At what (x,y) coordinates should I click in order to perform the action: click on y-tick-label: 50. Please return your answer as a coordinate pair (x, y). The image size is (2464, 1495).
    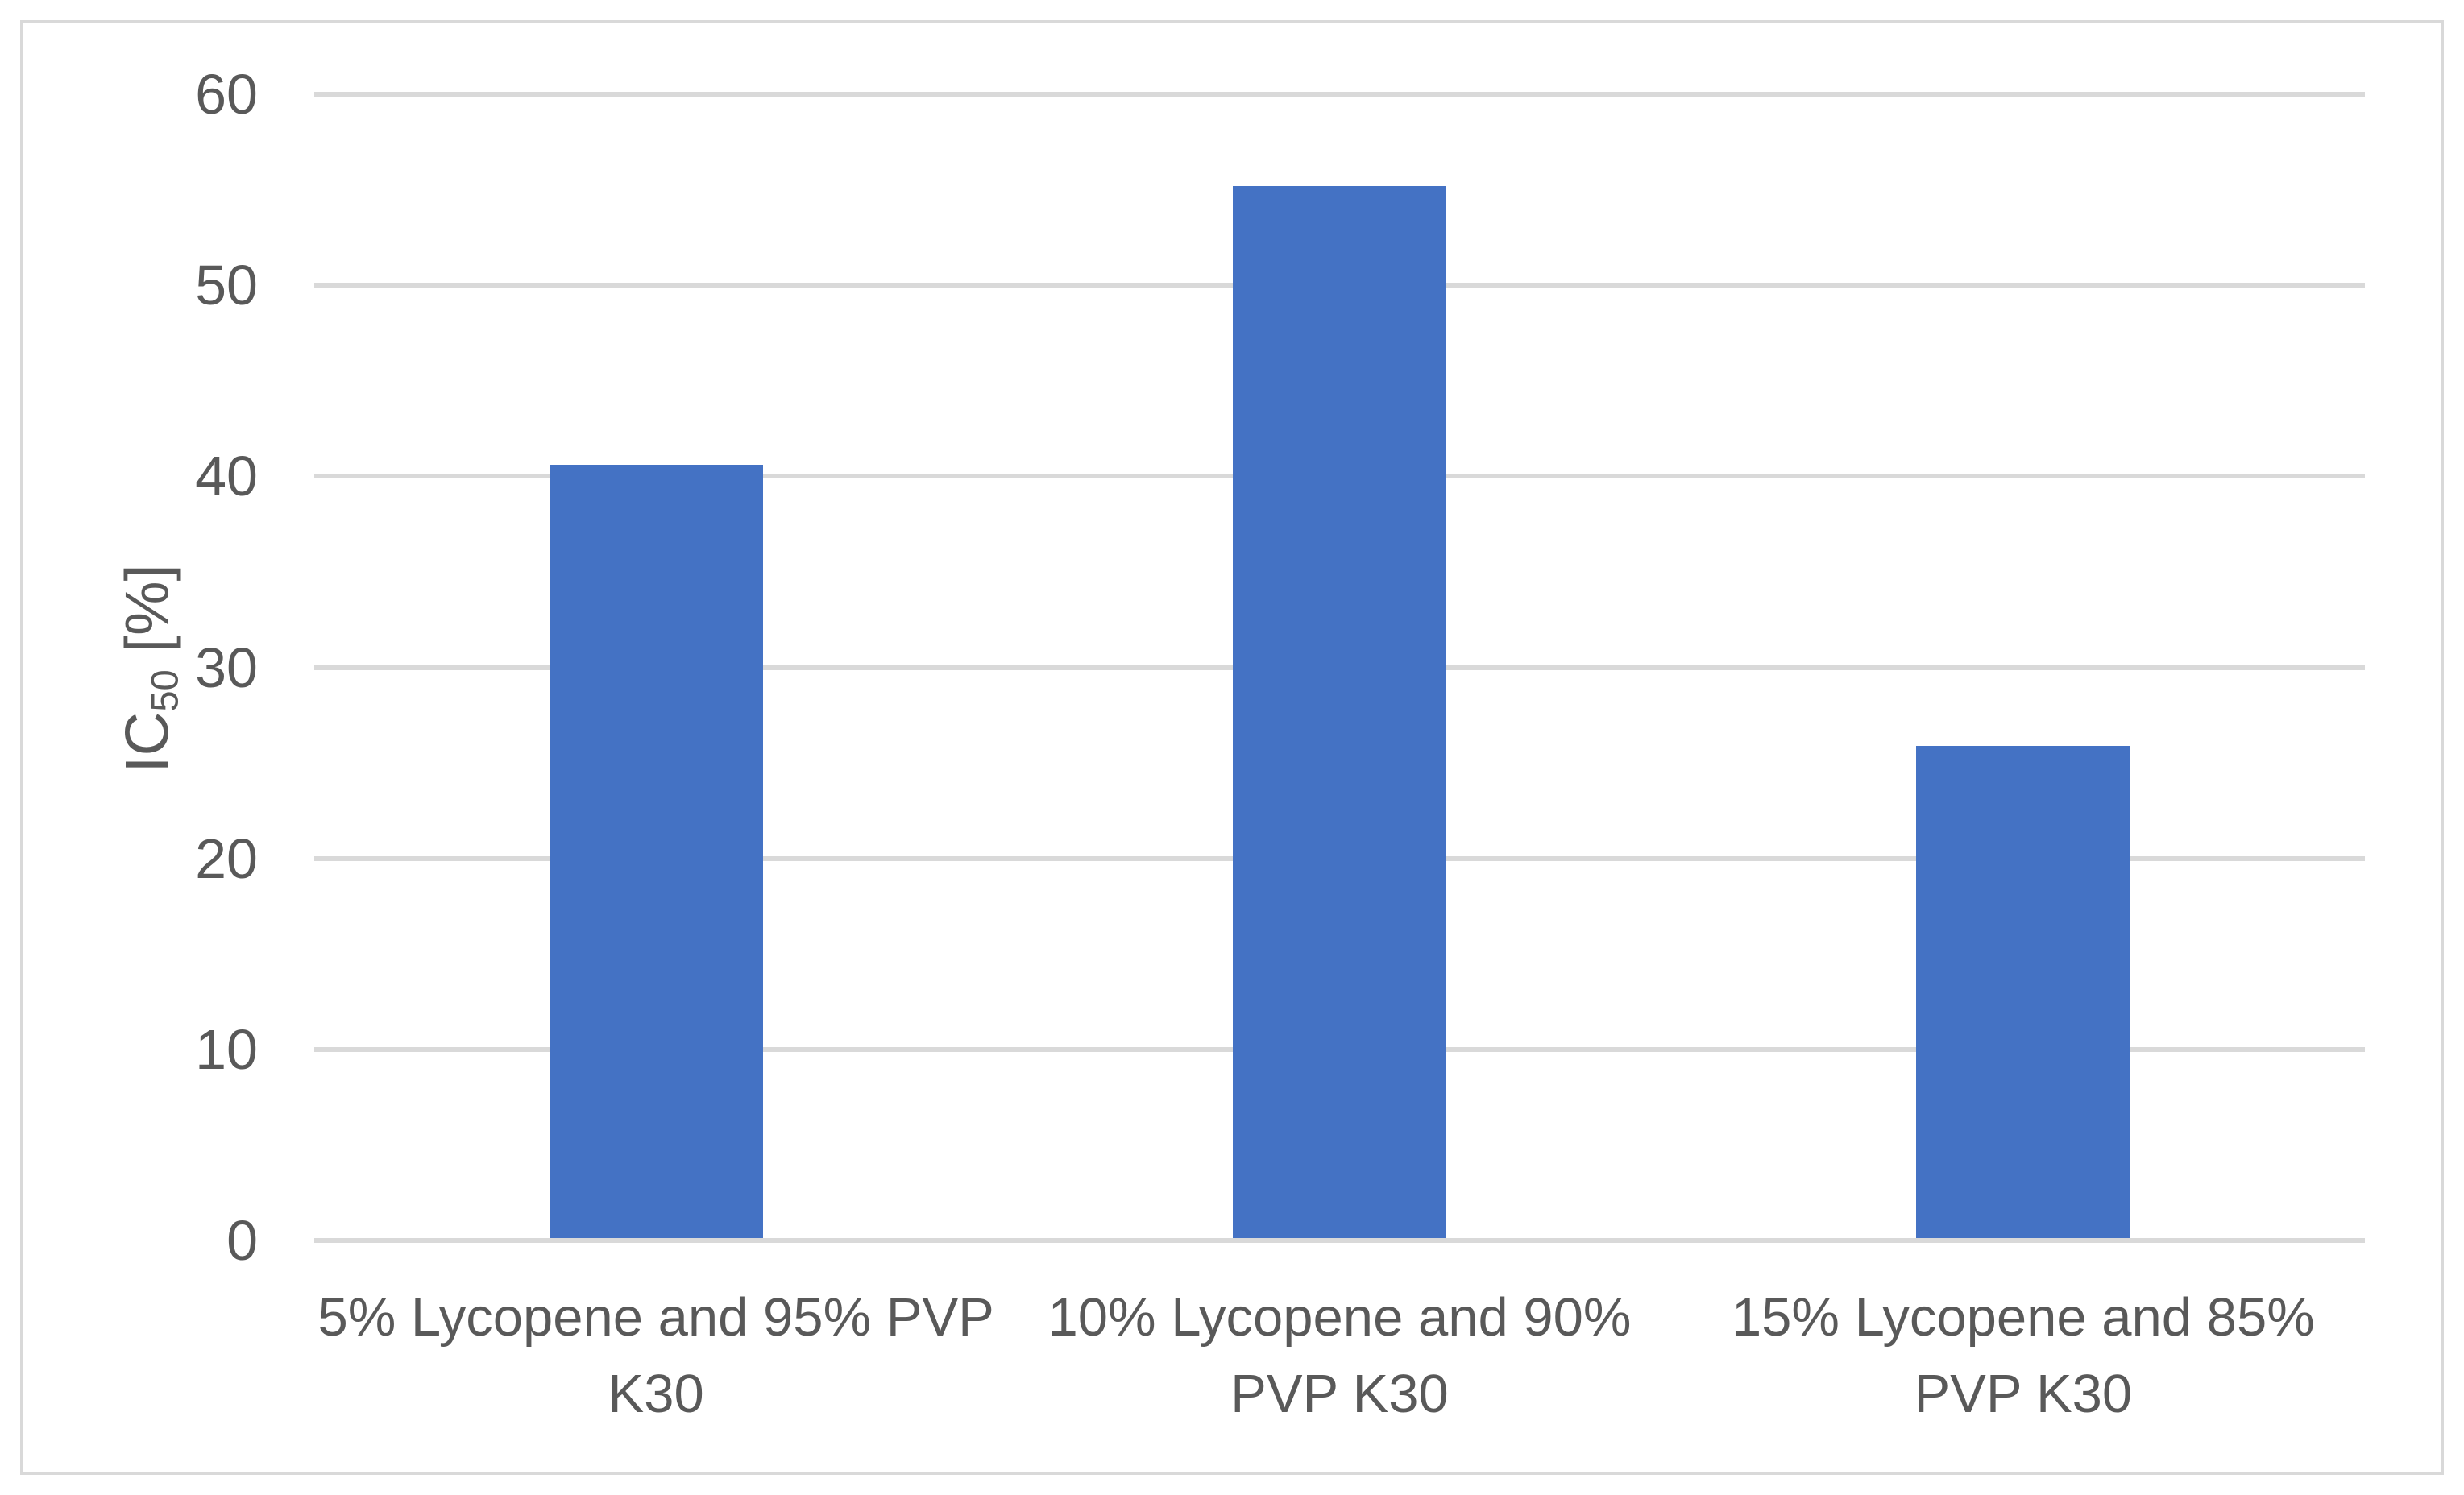
    Looking at the image, I should click on (226, 285).